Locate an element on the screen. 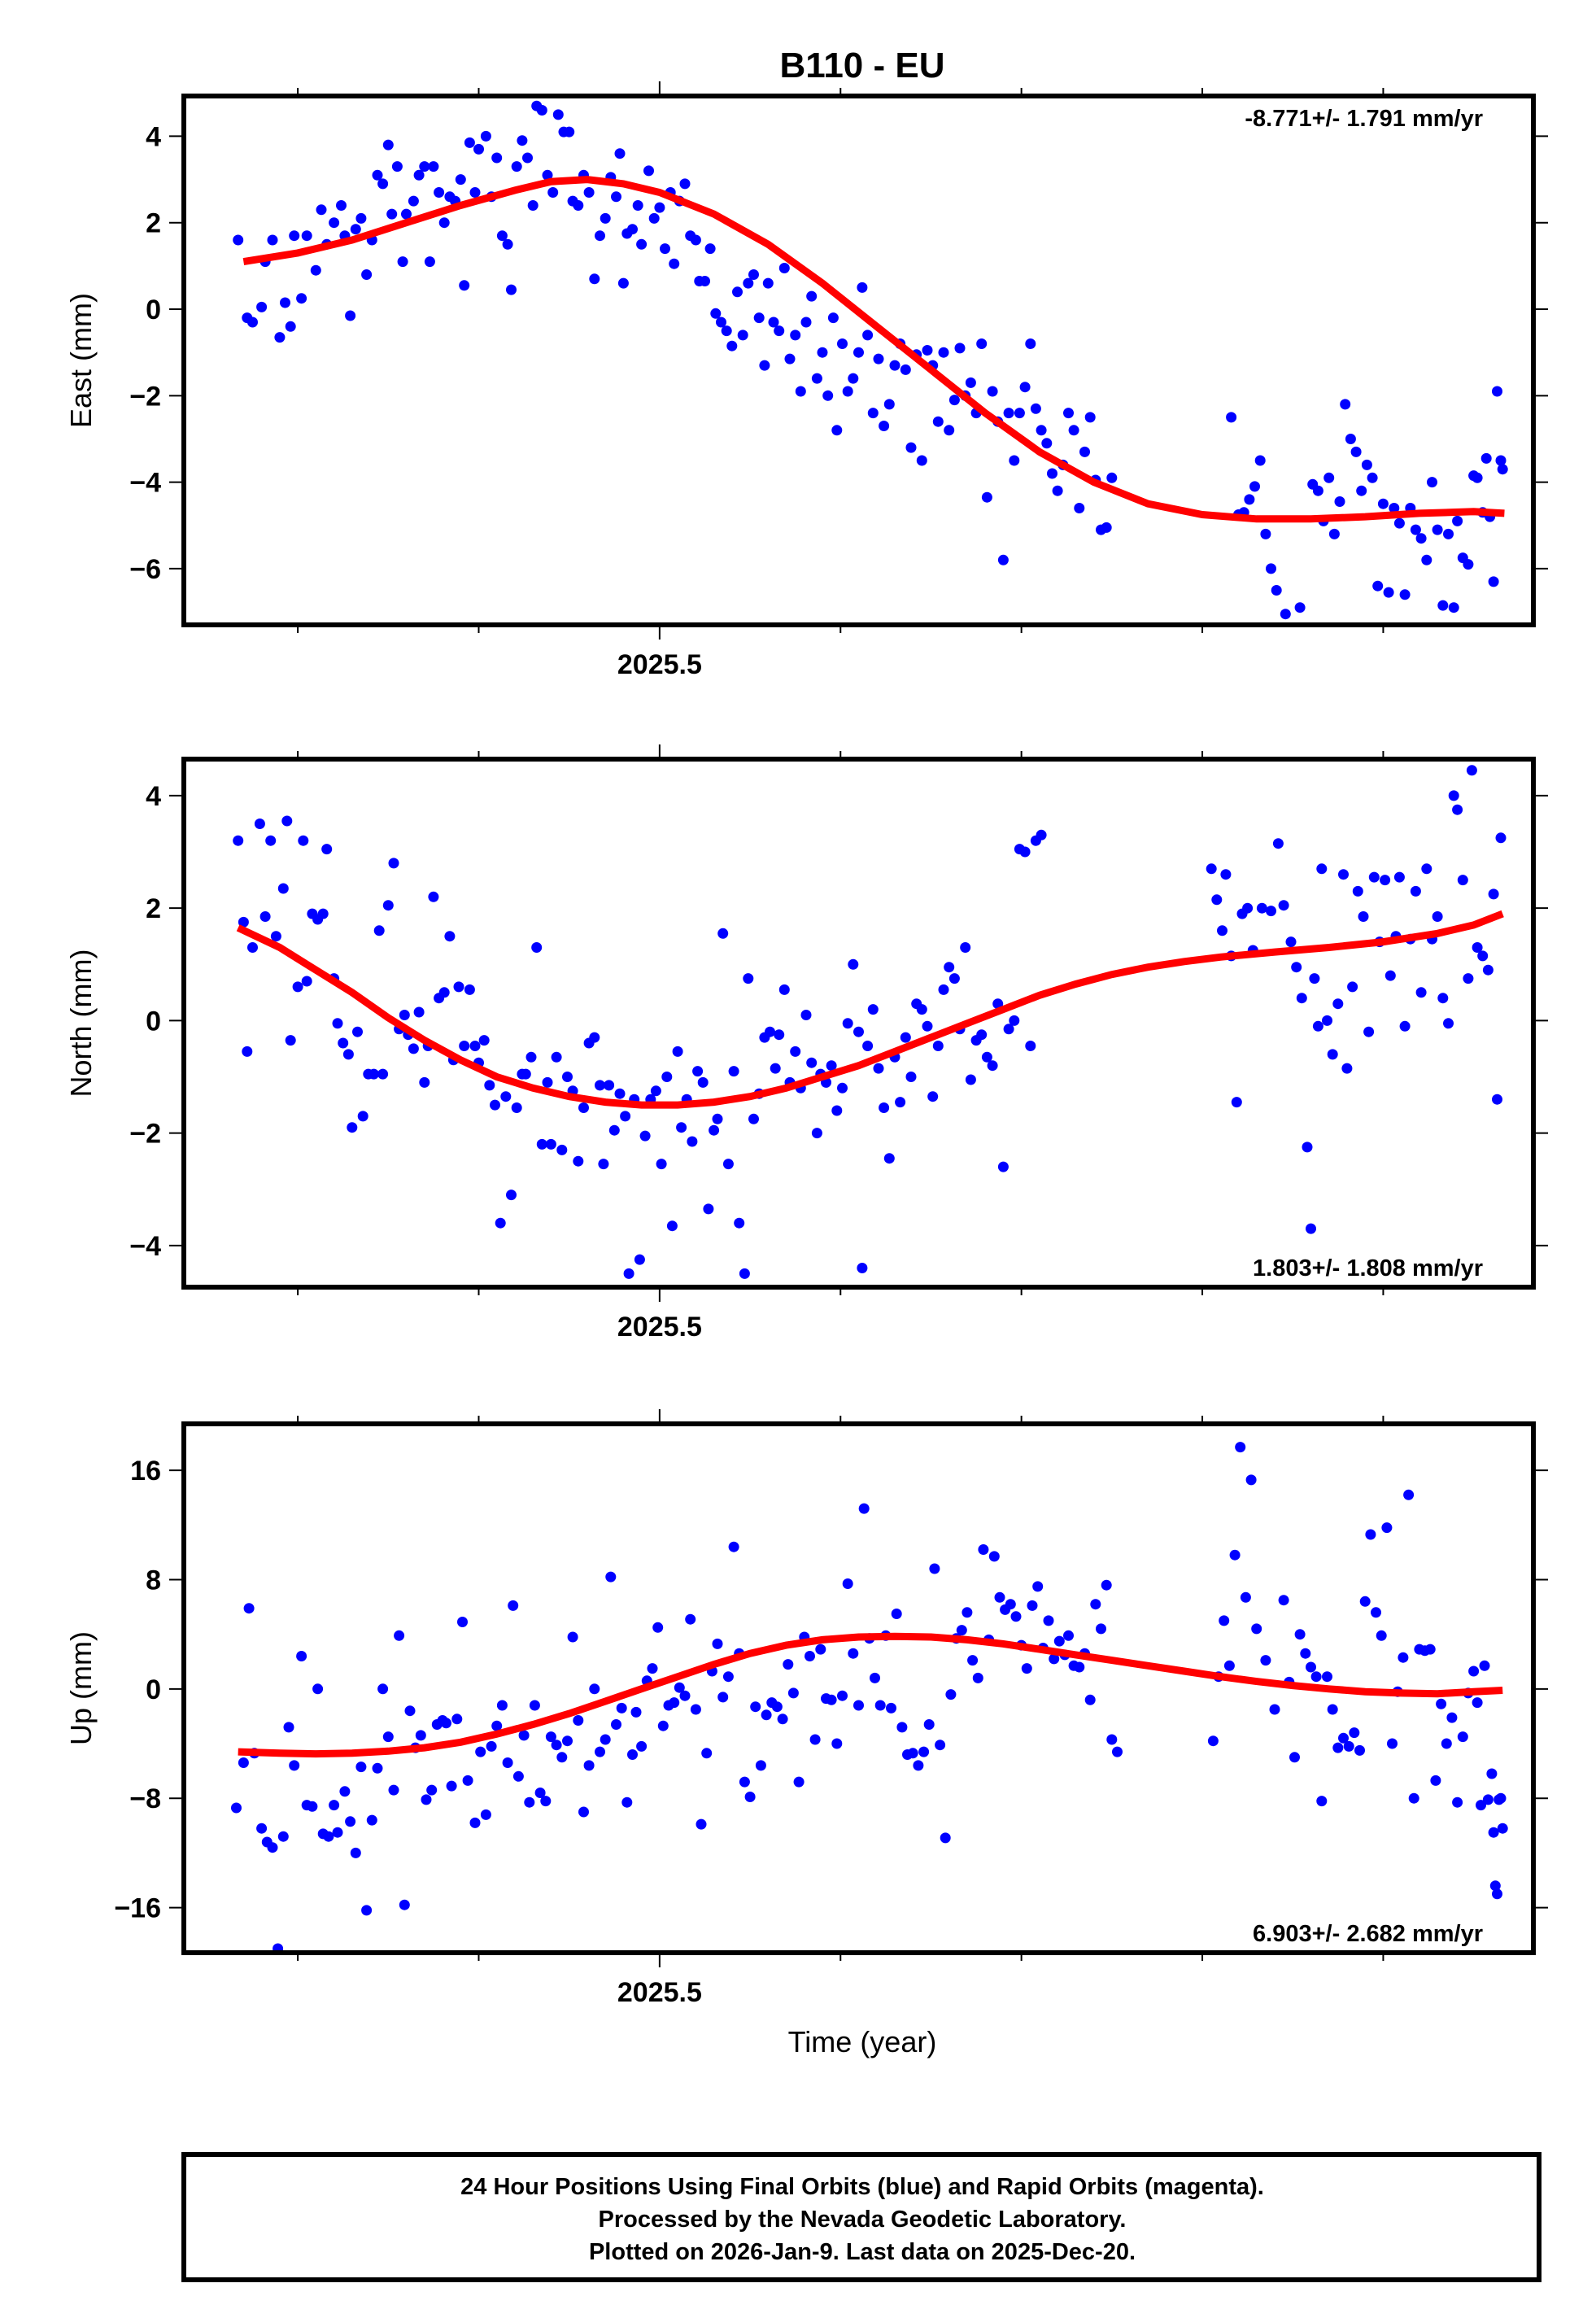  up-rate-label: 6.903+/- 2.682 mm/yr is located at coordinates (1368, 1934).